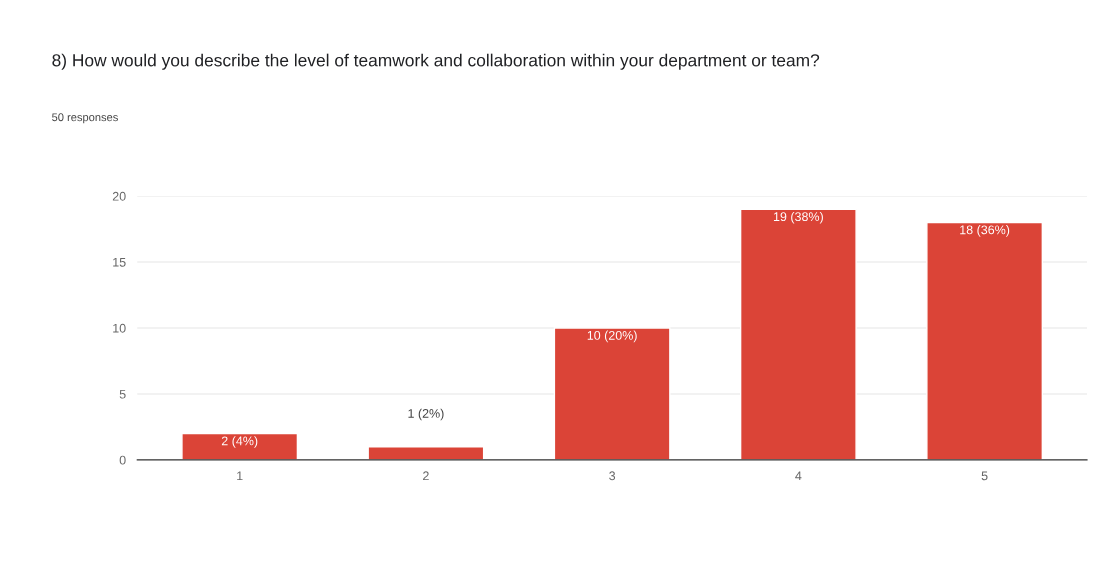  I want to click on y-tick-label: 5, so click(122, 394).